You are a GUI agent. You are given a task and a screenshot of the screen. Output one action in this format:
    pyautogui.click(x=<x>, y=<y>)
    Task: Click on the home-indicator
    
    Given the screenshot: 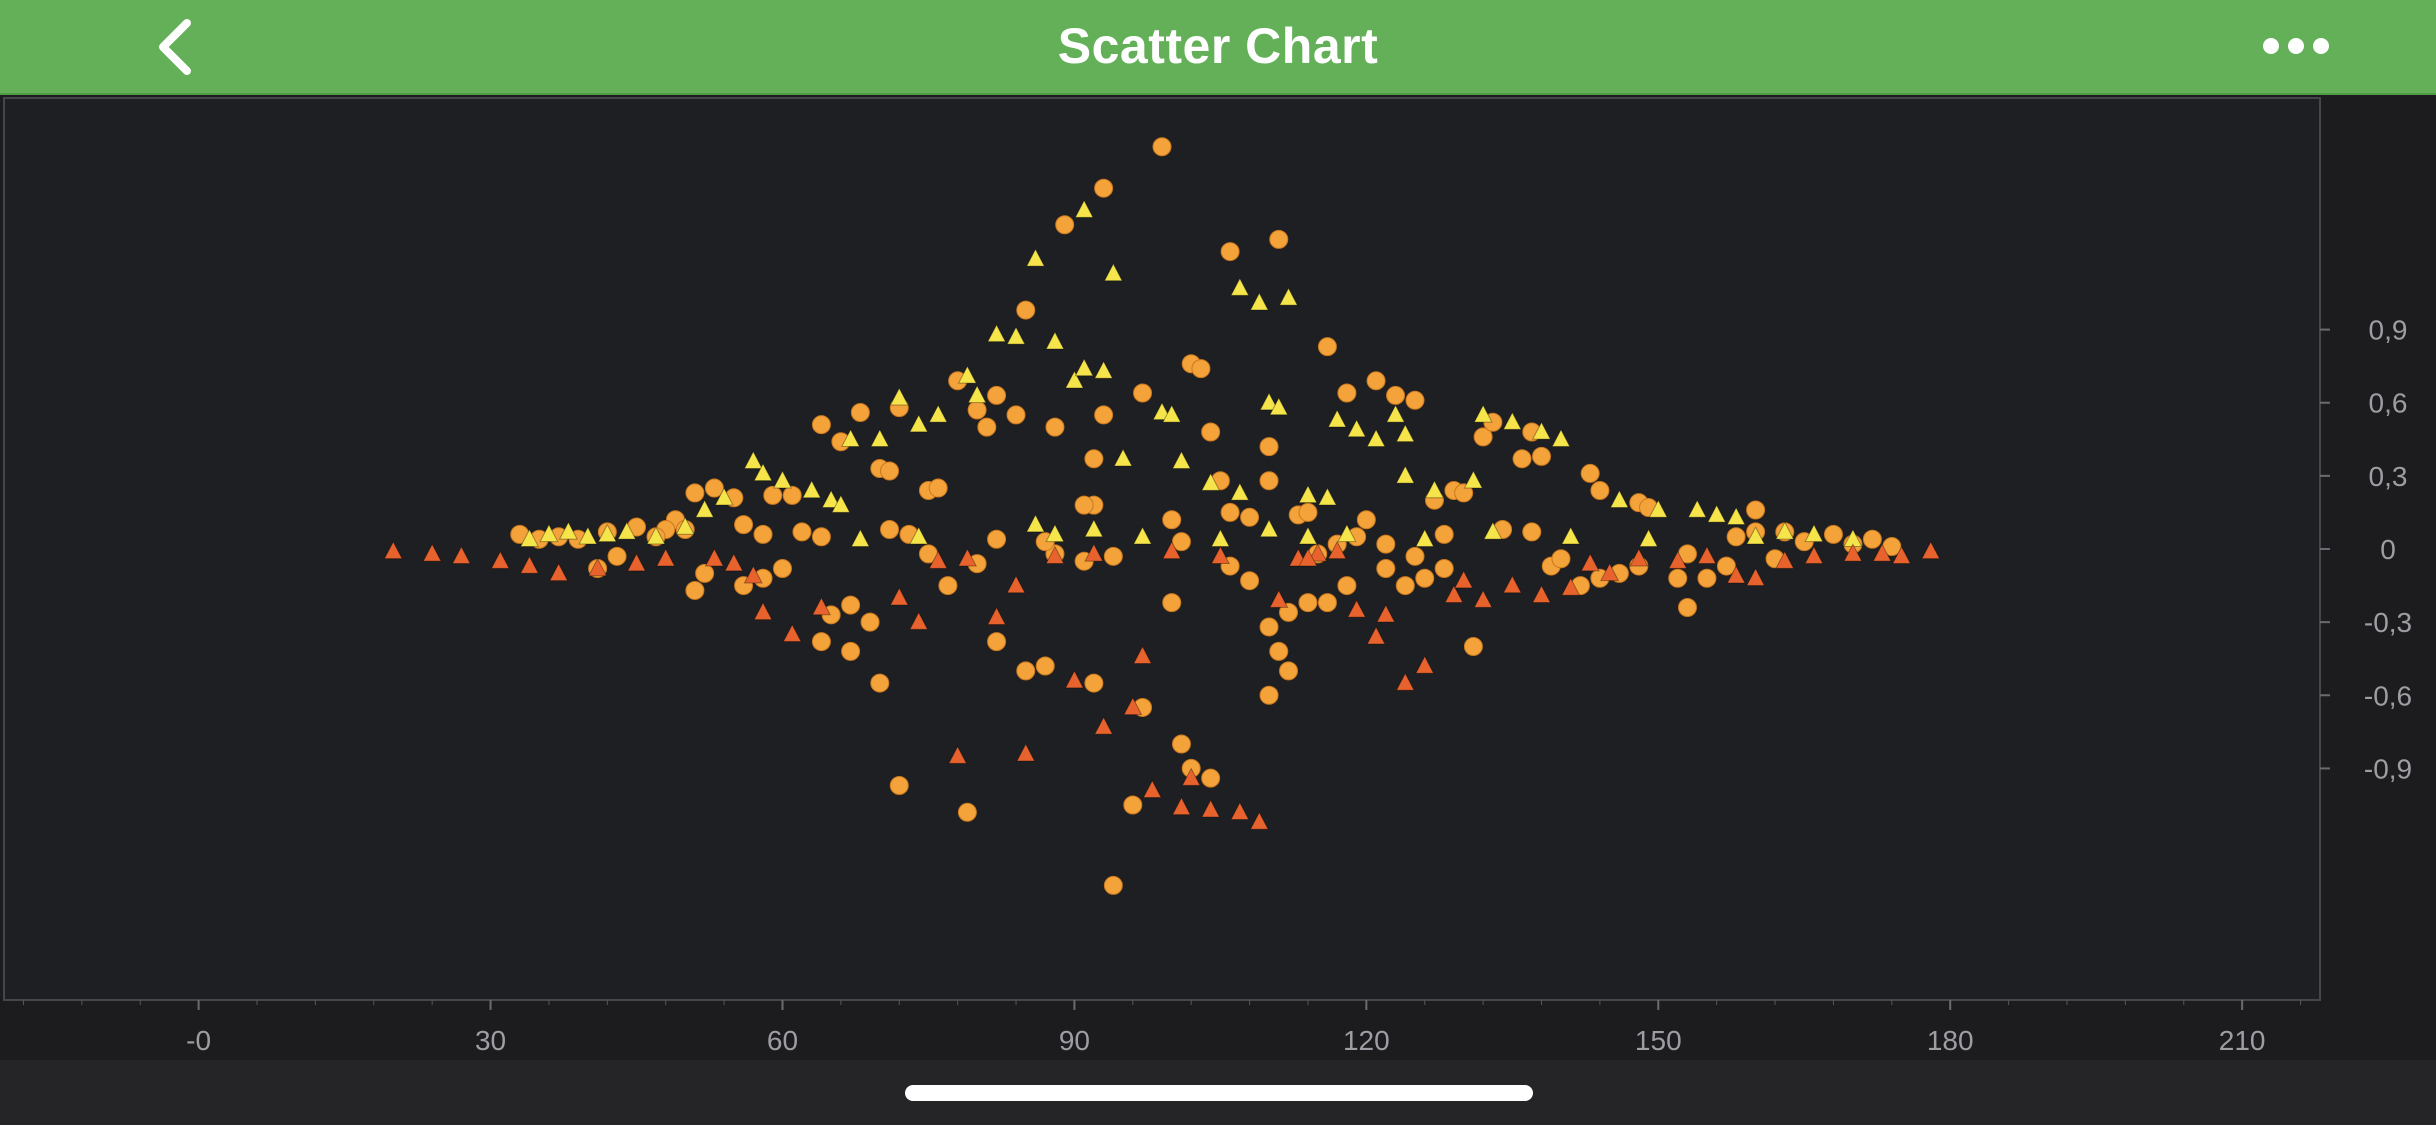 What is the action you would take?
    pyautogui.click(x=1219, y=1093)
    